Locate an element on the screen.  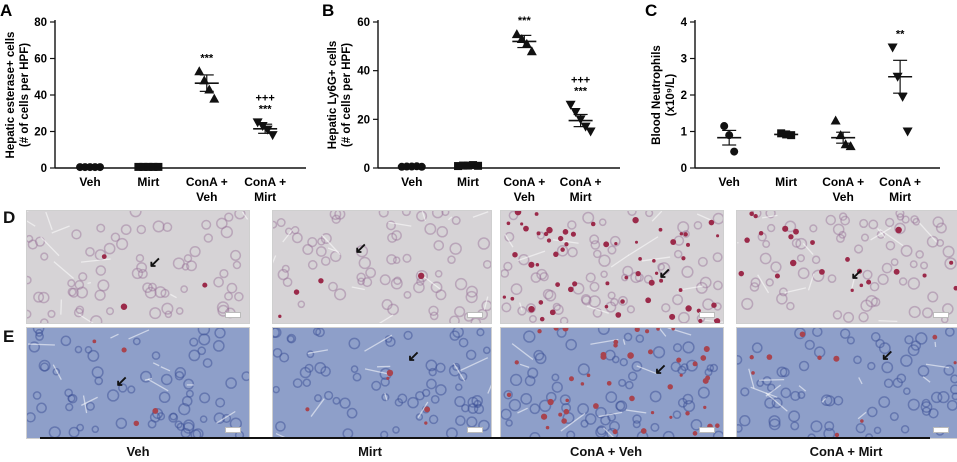
y-axis-label-line2: (x10⁹/L) is located at coordinates (671, 95).